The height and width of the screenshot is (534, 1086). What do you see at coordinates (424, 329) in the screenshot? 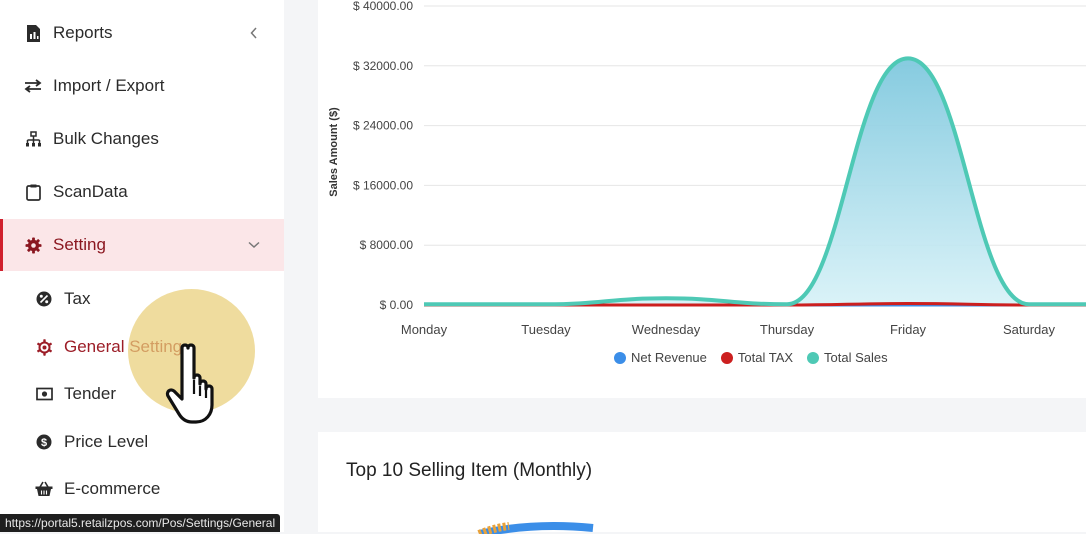
I see `x-tick-label: Monday` at bounding box center [424, 329].